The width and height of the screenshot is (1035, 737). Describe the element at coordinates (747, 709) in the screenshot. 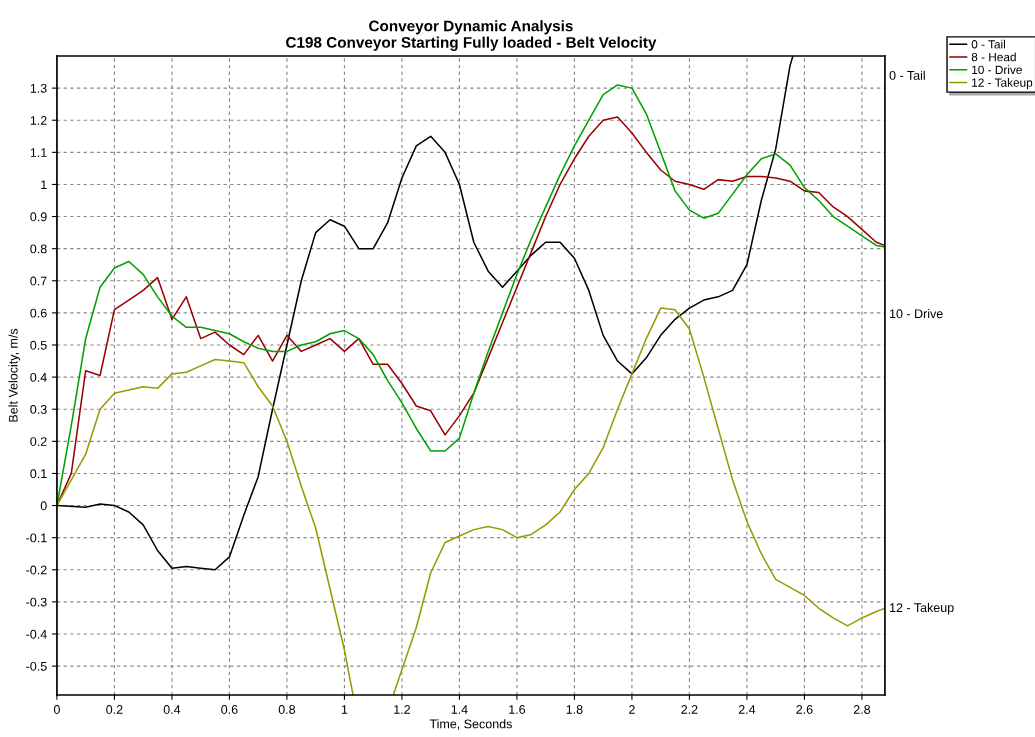

I see `x-tick-label: 2.4` at that location.